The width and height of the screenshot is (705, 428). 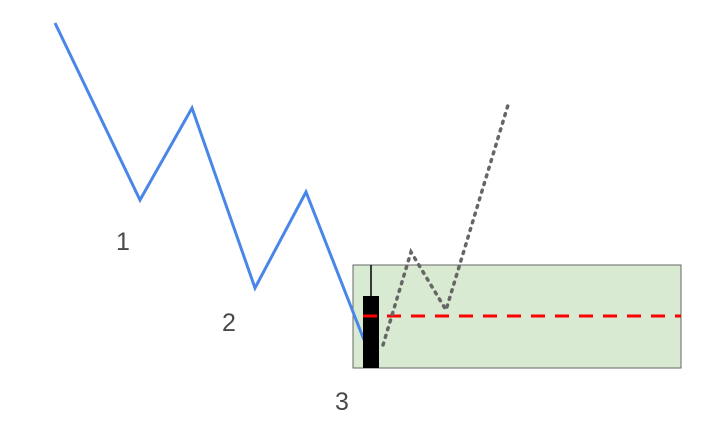 I want to click on wave-label-3: 3, so click(x=342, y=402).